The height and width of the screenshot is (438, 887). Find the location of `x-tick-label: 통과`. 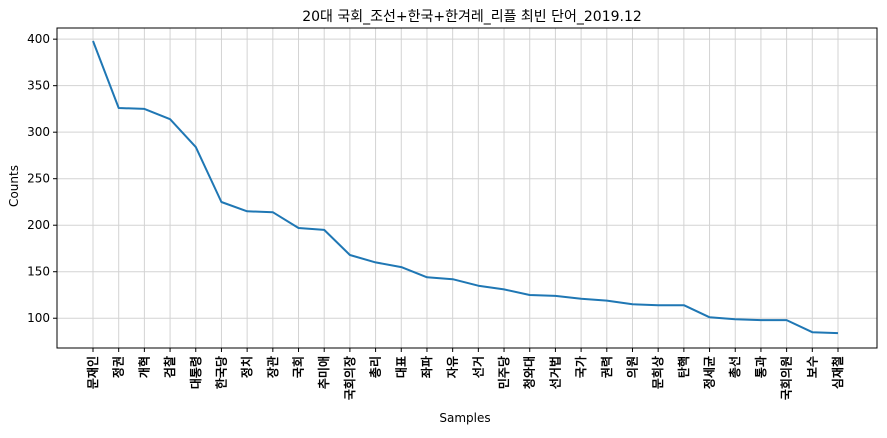

x-tick-label: 통과 is located at coordinates (760, 367).